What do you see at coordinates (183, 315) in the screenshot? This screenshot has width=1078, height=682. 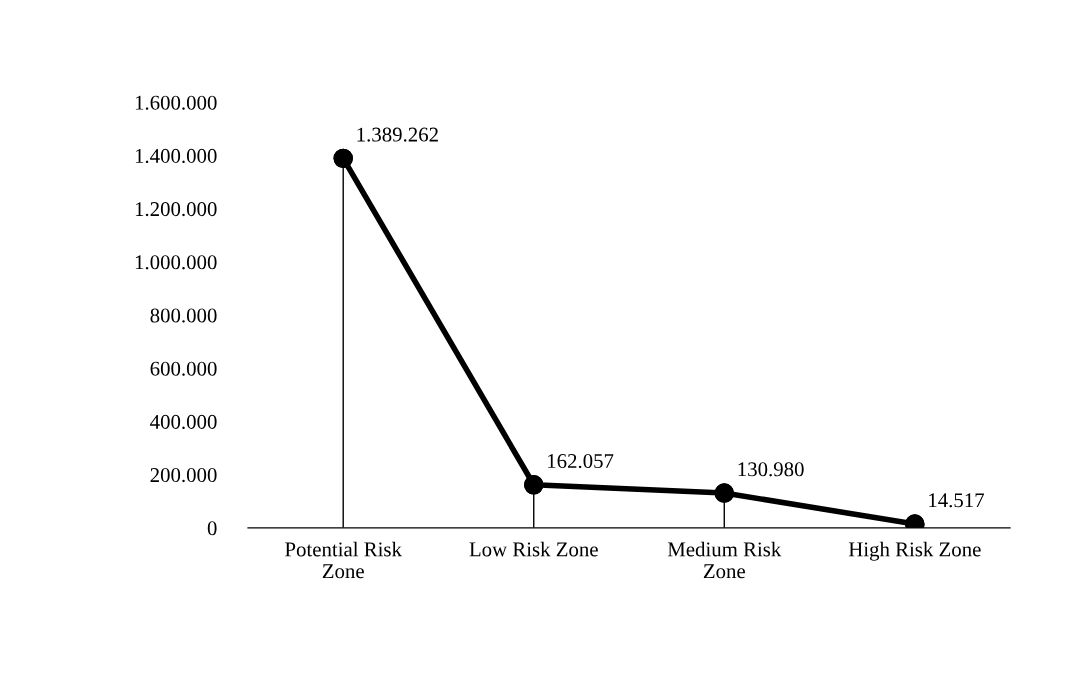 I see `y-tick-label: 800.000` at bounding box center [183, 315].